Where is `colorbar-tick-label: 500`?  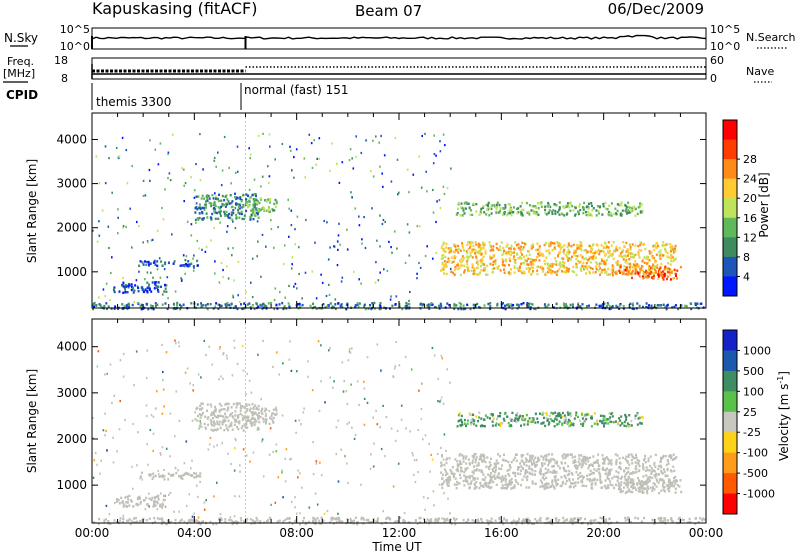 colorbar-tick-label: 500 is located at coordinates (753, 371).